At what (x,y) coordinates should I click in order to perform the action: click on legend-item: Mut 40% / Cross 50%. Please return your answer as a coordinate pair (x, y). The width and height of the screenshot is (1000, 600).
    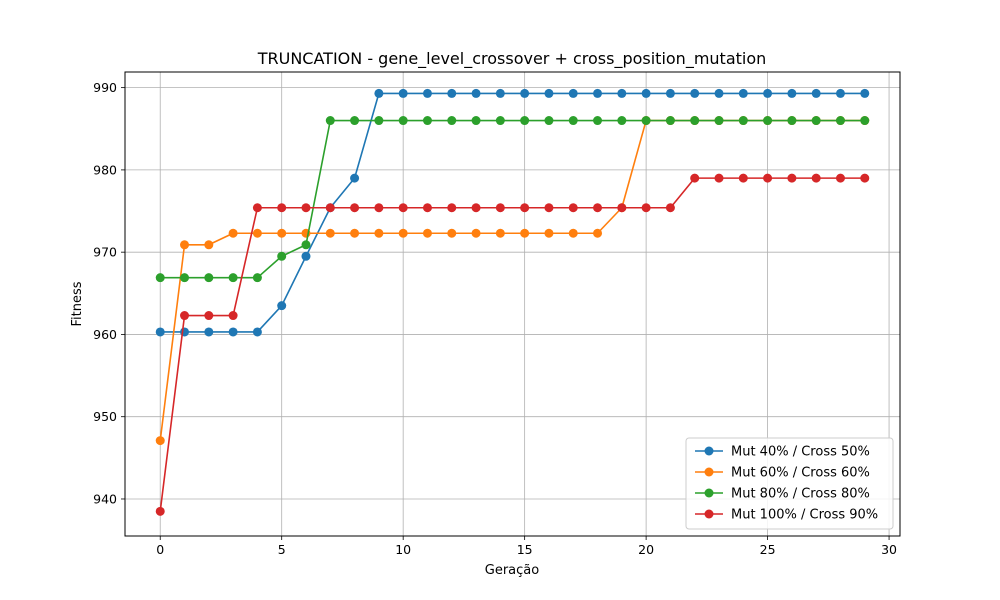
    Looking at the image, I should click on (782, 452).